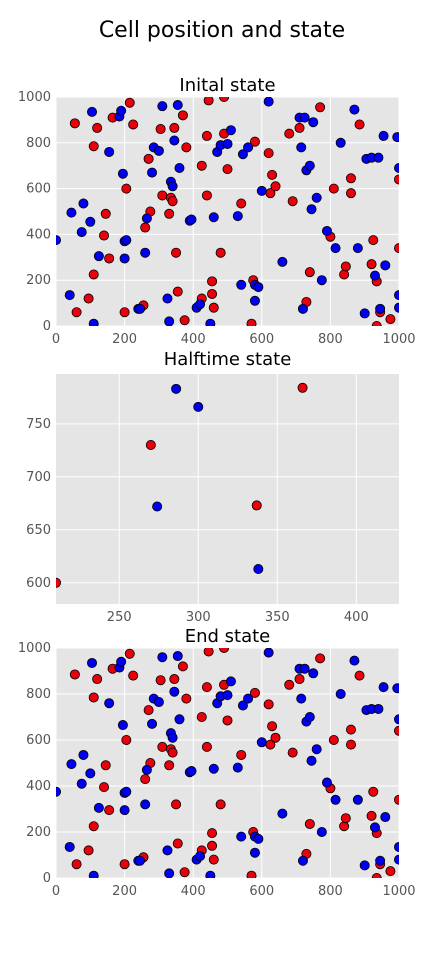 This screenshot has width=443, height=976. Describe the element at coordinates (38, 786) in the screenshot. I see `y-tick-label: 400` at that location.